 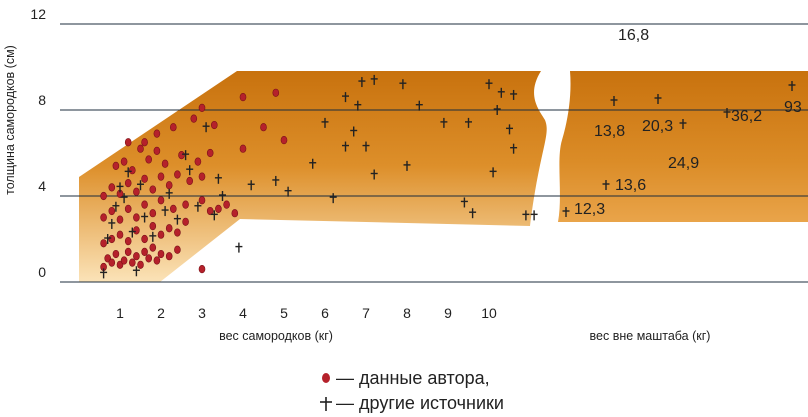 I want to click on y-tick-labels: 0 4 8 12, so click(x=38, y=143).